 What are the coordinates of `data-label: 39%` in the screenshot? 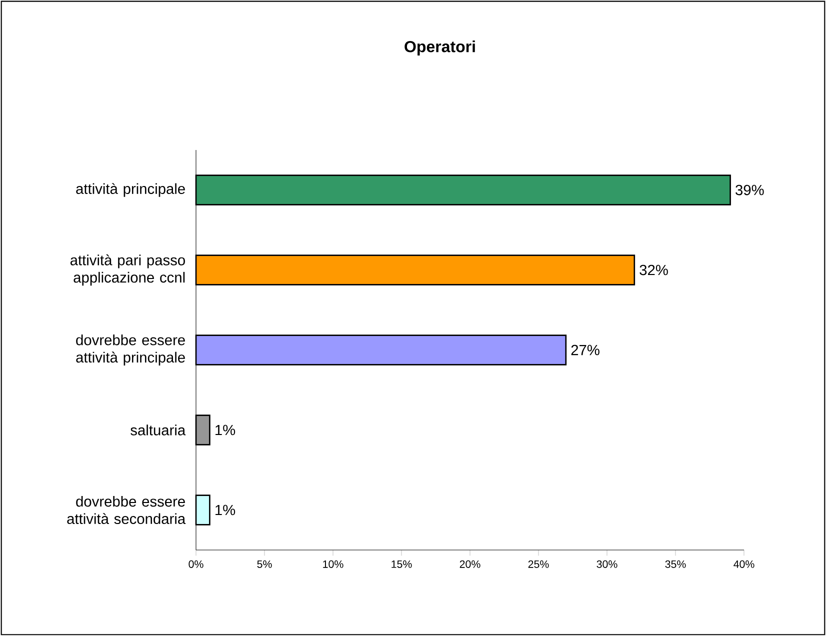 It's located at (750, 190).